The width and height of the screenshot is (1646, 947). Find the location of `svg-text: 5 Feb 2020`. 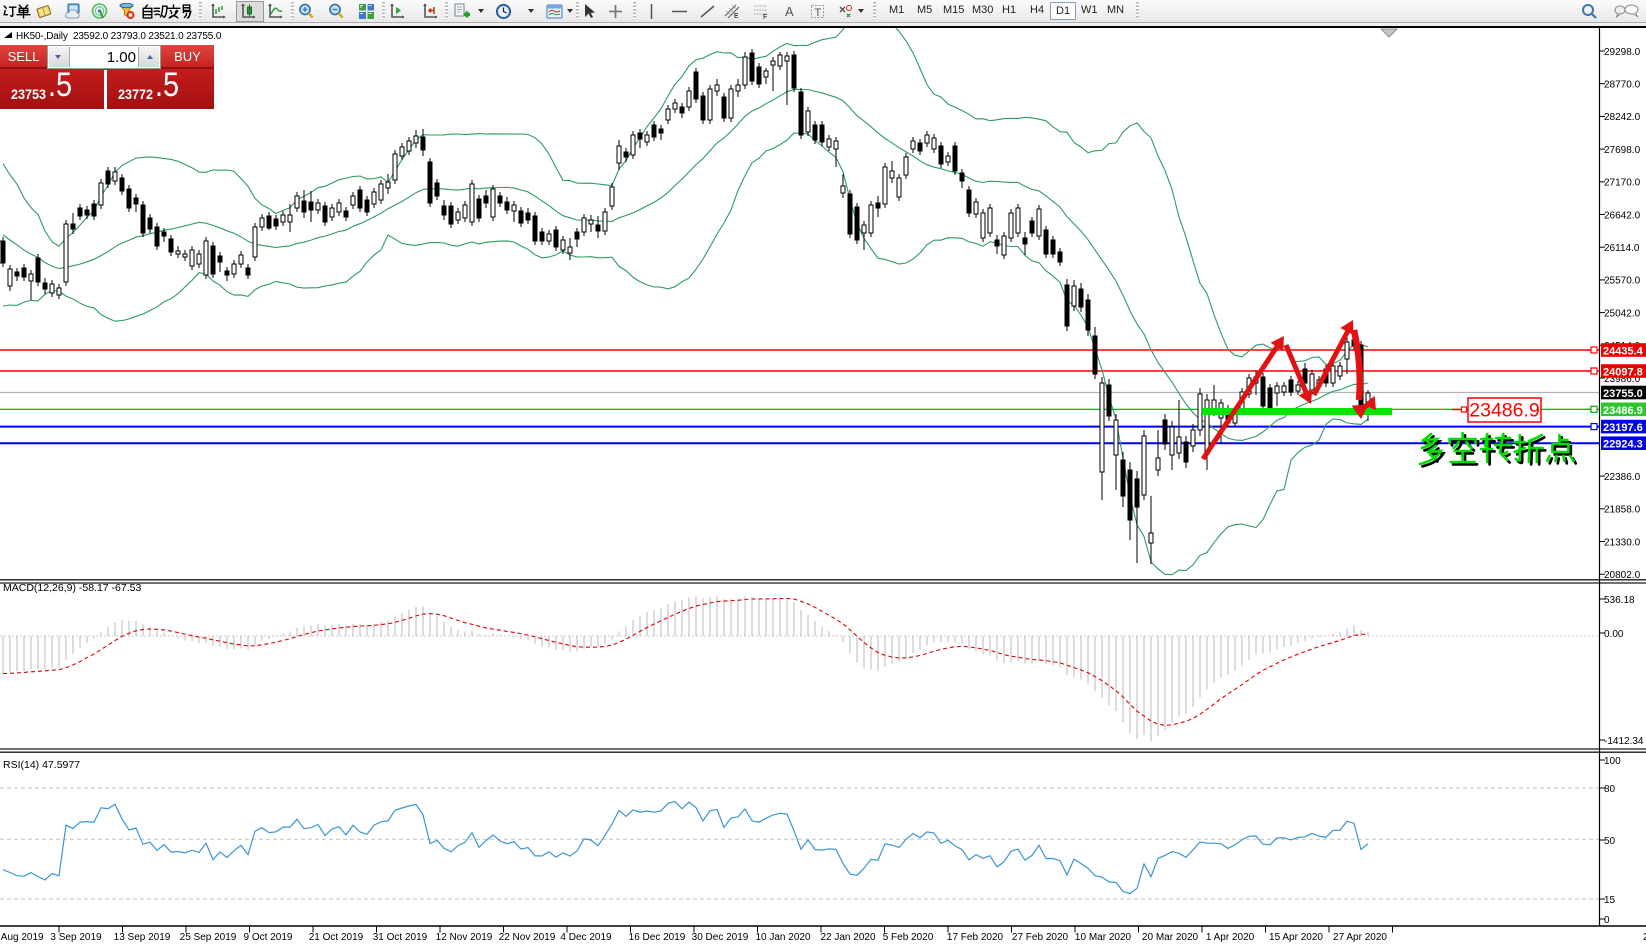

svg-text: 5 Feb 2020 is located at coordinates (908, 937).